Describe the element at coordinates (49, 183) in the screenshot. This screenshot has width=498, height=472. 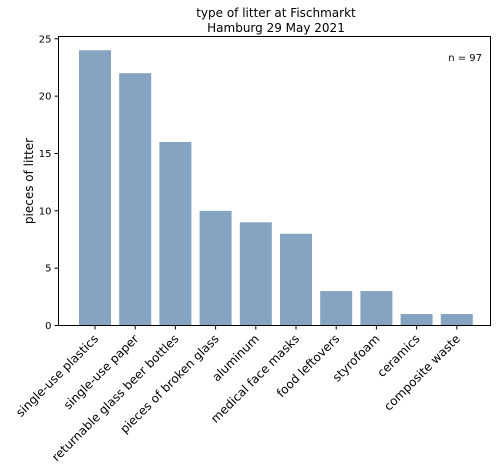
I see `y-axis: 0 5 10 15 20 25` at that location.